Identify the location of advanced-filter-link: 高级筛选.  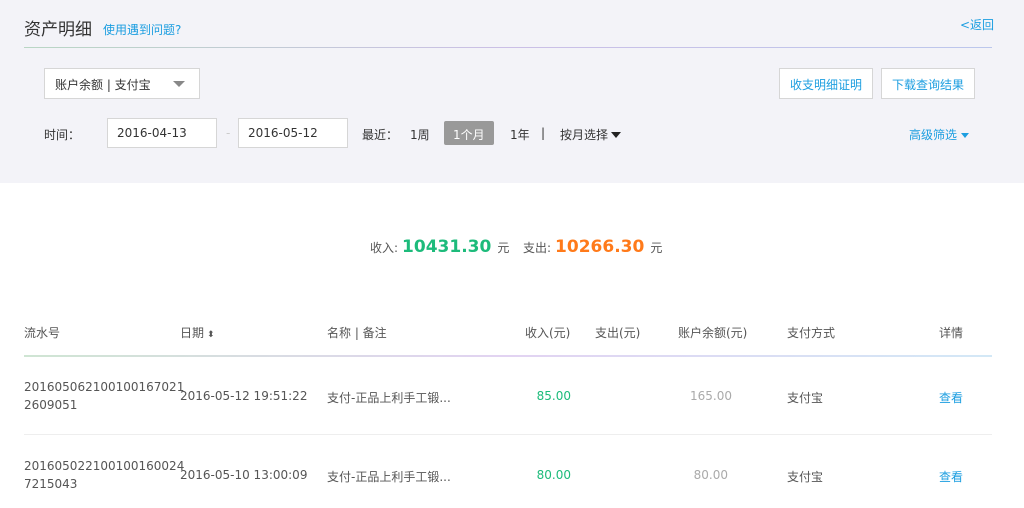
(939, 134).